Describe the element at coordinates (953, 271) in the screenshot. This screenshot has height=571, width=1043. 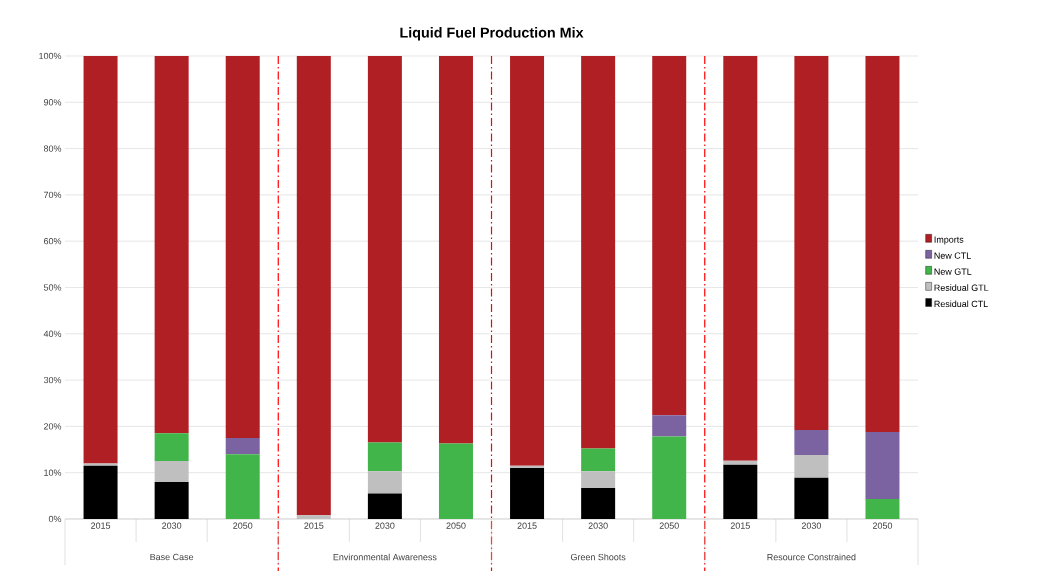
I see `legend-label: New GTL` at that location.